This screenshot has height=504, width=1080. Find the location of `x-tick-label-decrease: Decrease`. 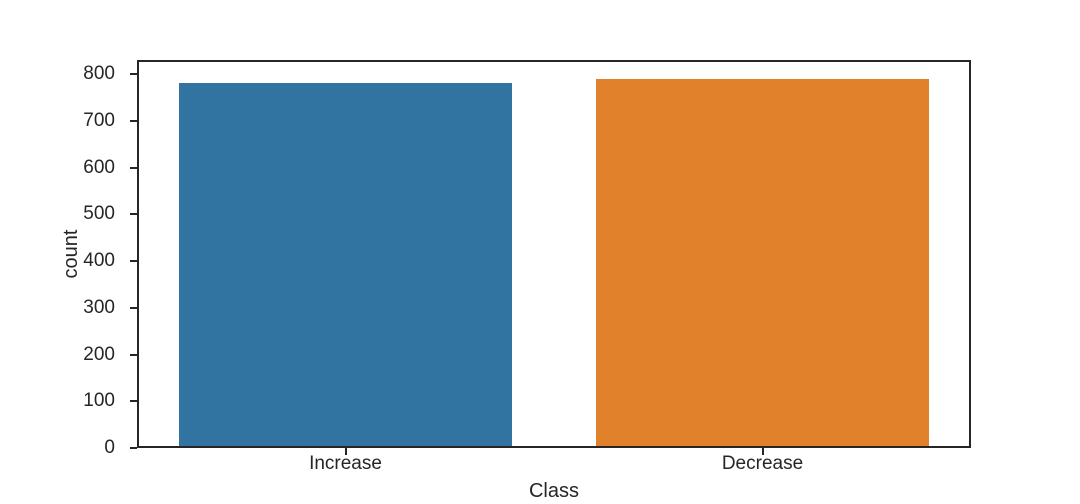

x-tick-label-decrease: Decrease is located at coordinates (762, 463).